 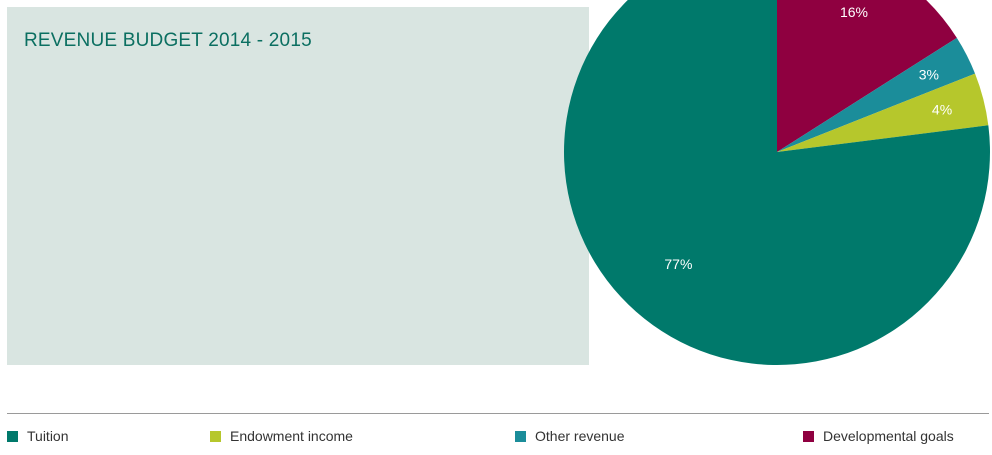 I want to click on pie-label-developmental-goals: 16%, so click(x=854, y=12).